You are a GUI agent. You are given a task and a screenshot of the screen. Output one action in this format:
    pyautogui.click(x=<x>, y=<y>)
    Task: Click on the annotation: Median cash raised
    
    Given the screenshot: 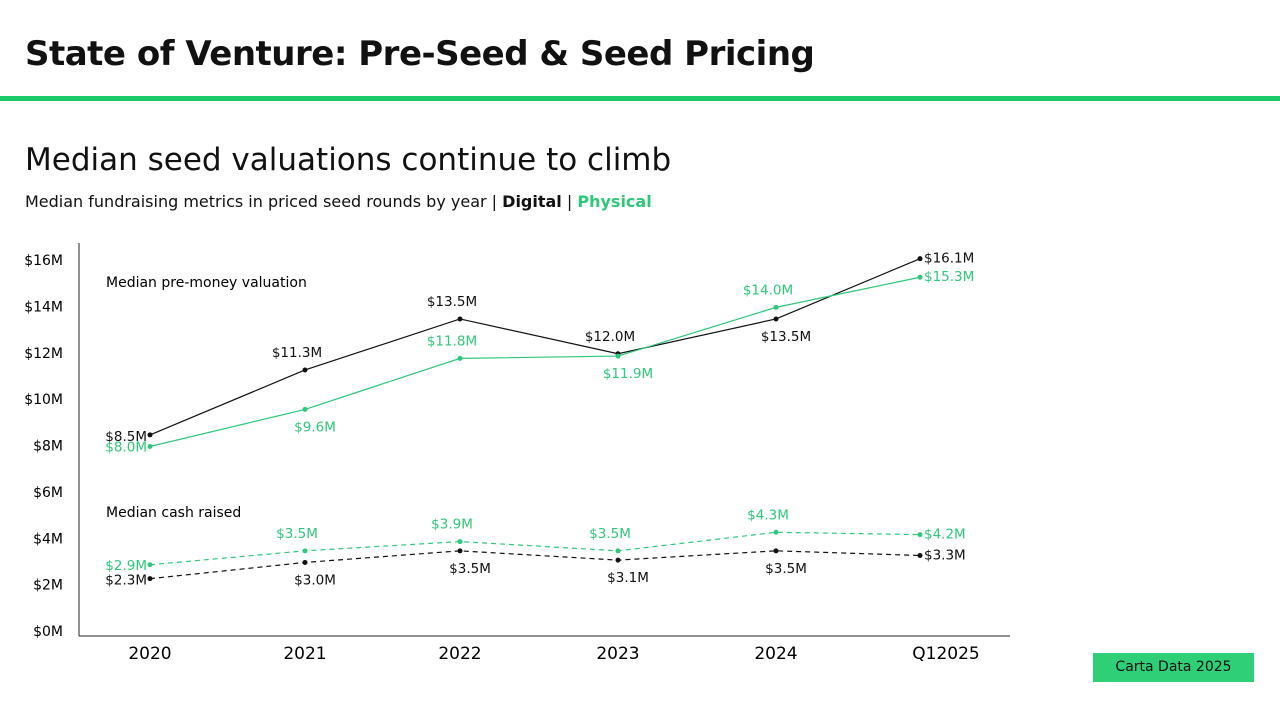 What is the action you would take?
    pyautogui.click(x=173, y=513)
    